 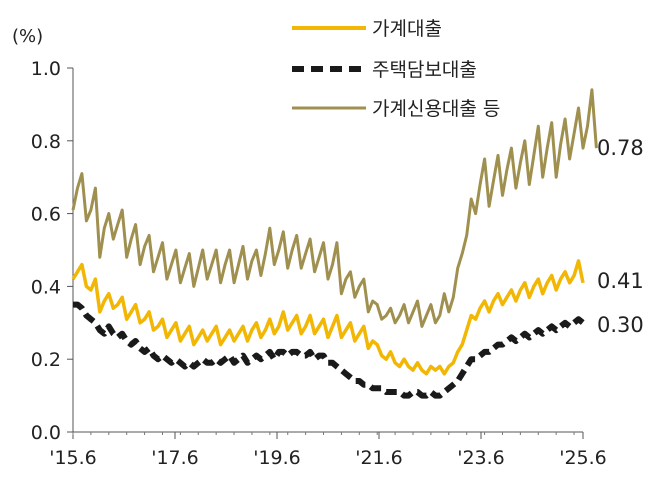 What do you see at coordinates (46, 142) in the screenshot?
I see `y-tick-label: 0.8` at bounding box center [46, 142].